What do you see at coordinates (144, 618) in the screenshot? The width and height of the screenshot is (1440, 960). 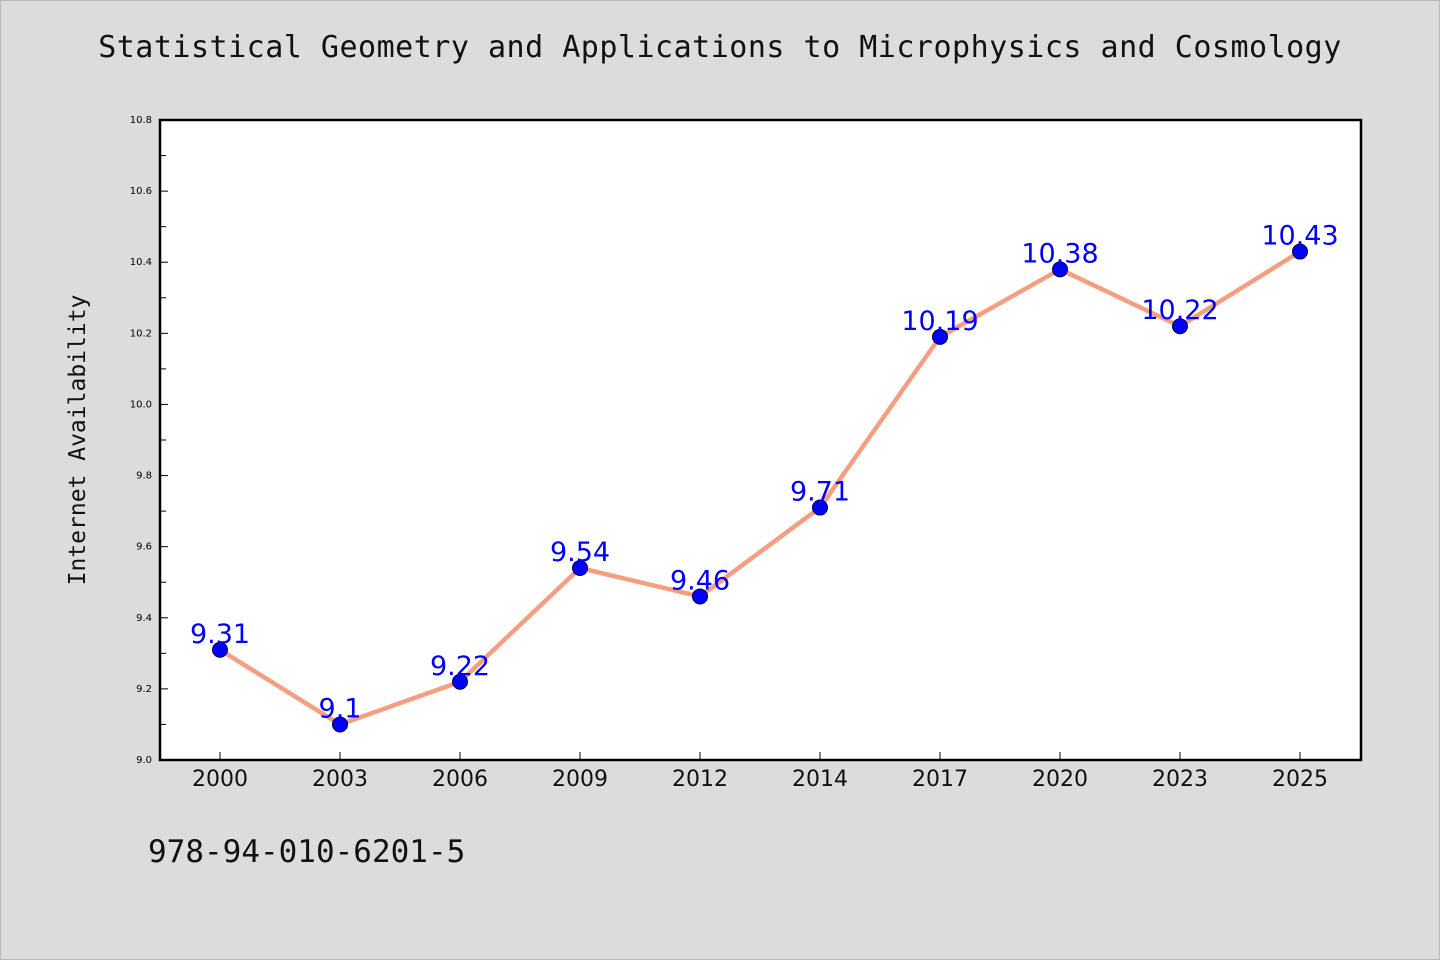 I see `y-tick-label: 9.4` at bounding box center [144, 618].